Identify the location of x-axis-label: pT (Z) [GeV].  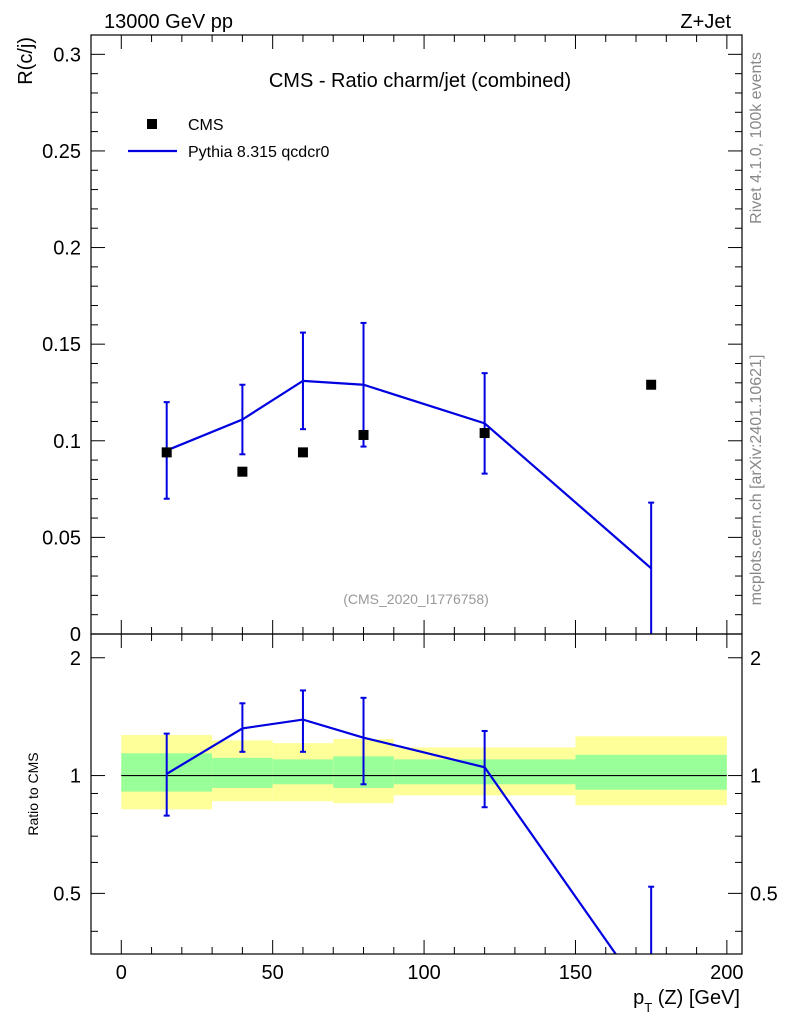
(686, 1001).